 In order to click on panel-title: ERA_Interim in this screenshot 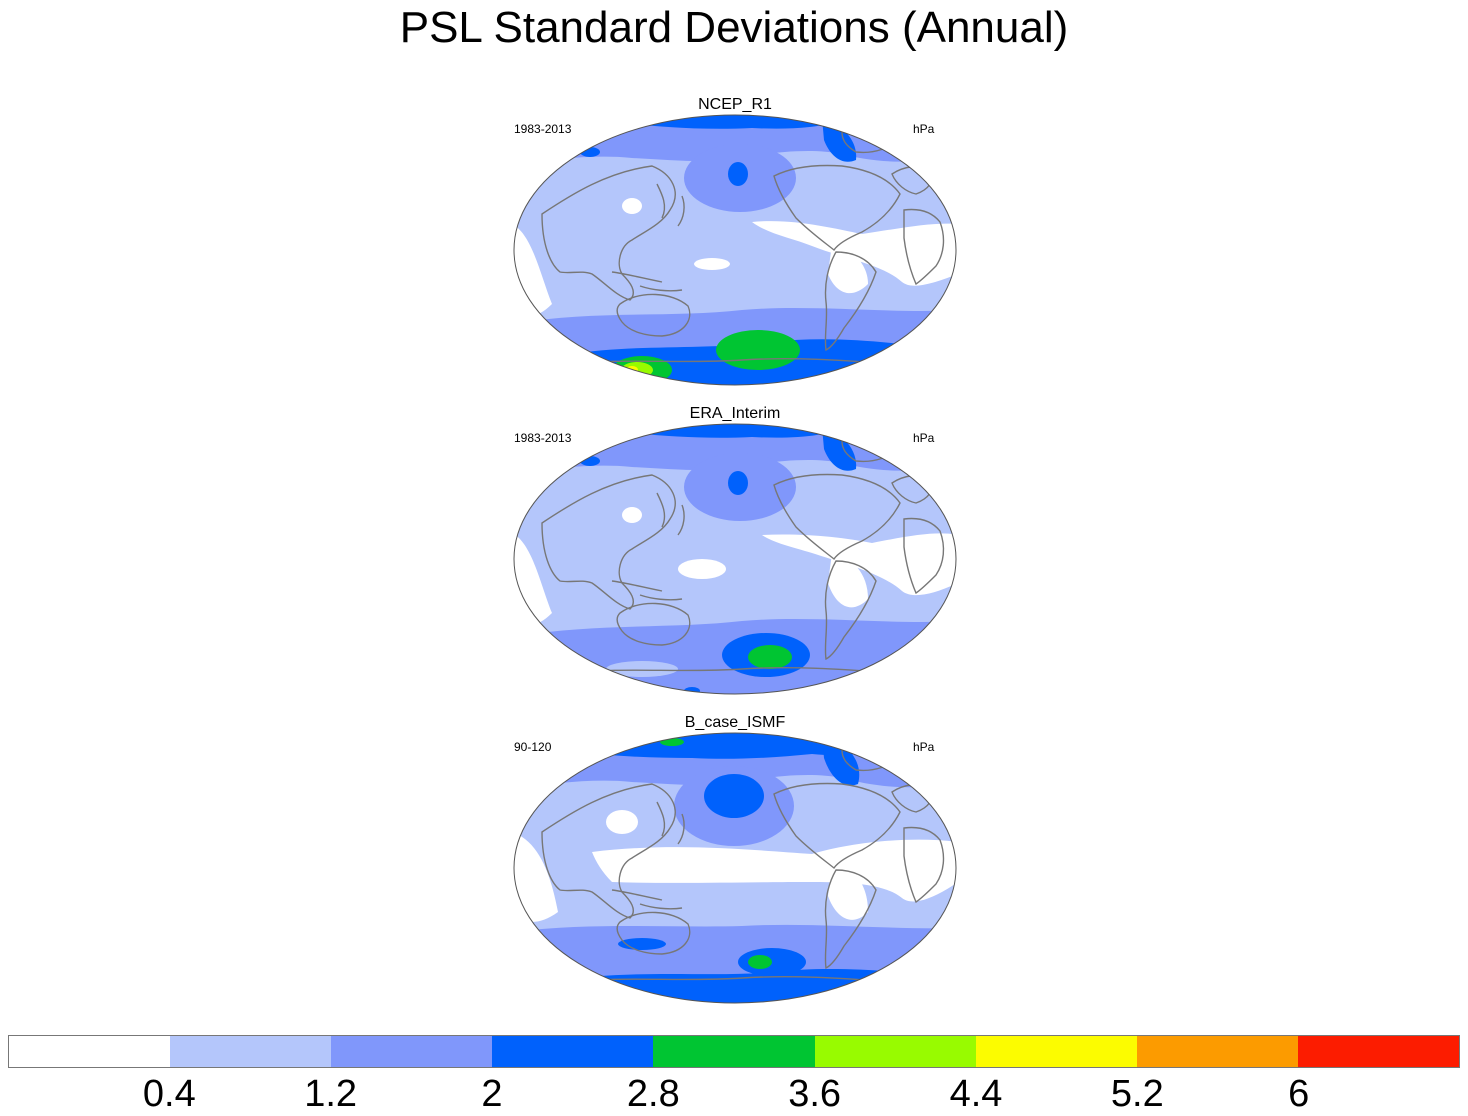, I will do `click(735, 413)`.